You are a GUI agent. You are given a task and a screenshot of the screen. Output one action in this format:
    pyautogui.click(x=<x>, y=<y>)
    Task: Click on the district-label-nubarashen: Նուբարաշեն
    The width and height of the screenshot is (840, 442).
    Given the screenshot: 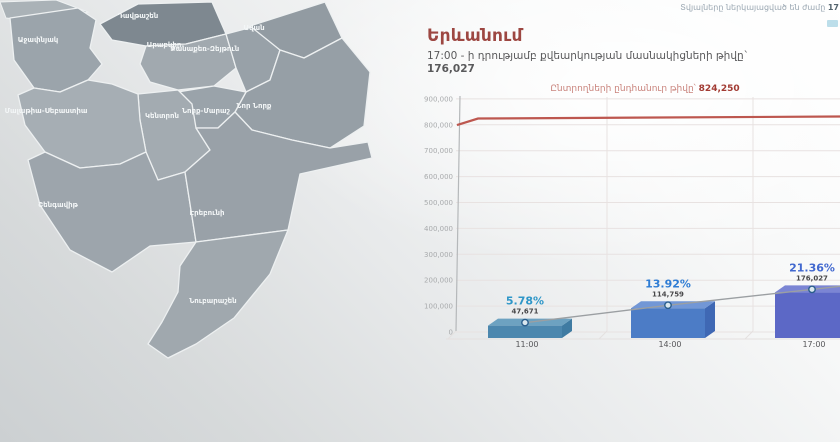 What is the action you would take?
    pyautogui.click(x=212, y=301)
    